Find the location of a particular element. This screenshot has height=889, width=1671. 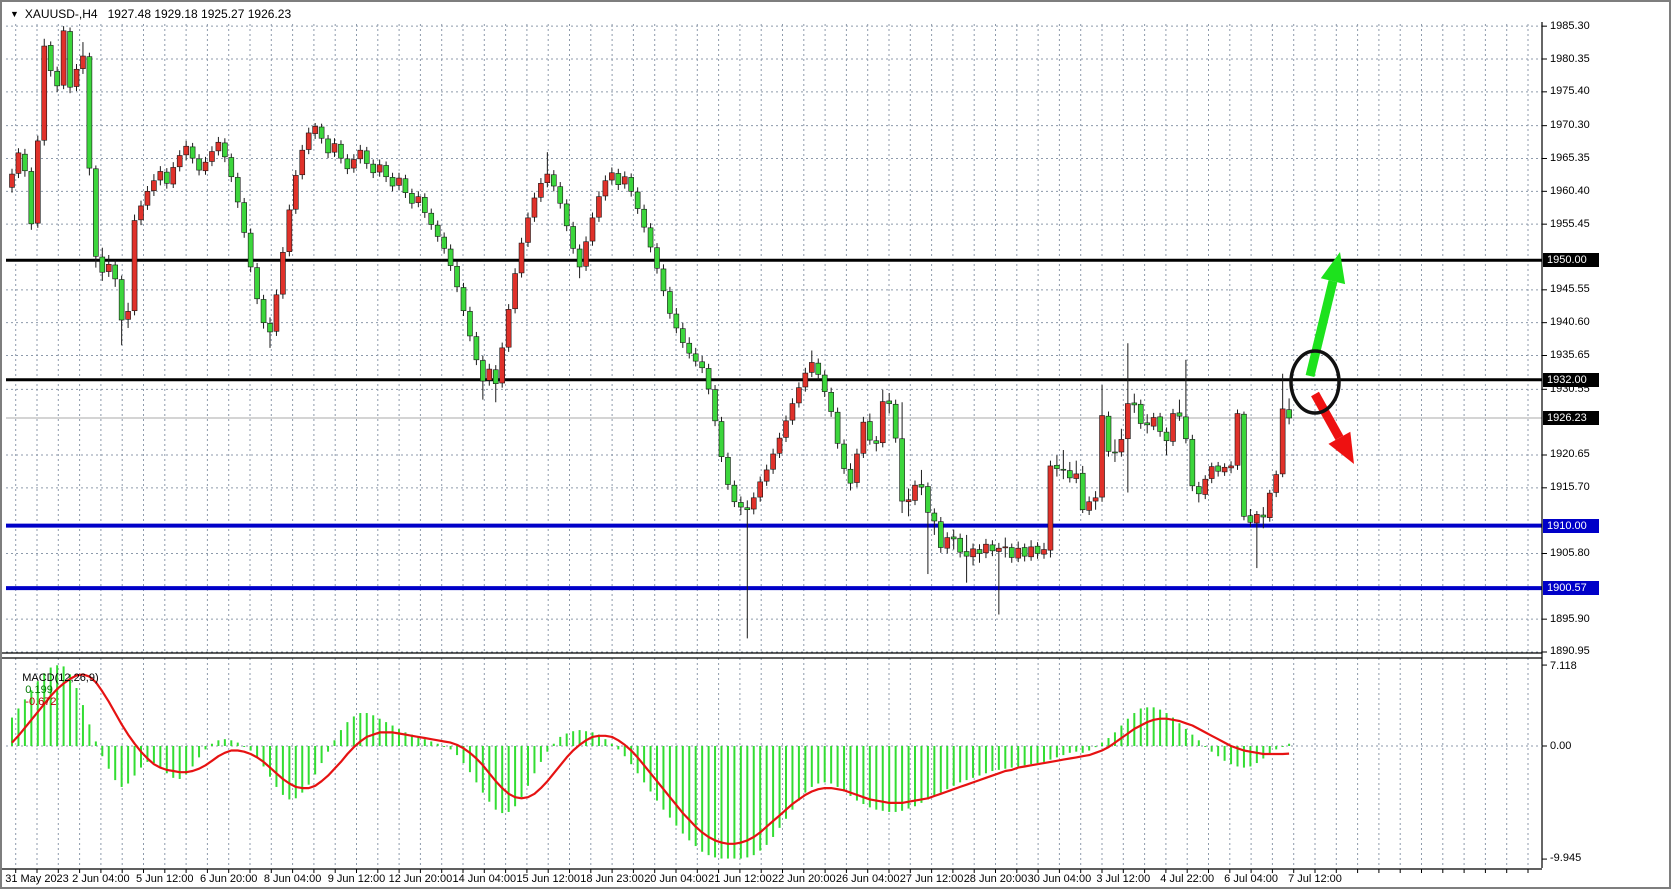

price-axis-label: 1985.30 is located at coordinates (1570, 25).